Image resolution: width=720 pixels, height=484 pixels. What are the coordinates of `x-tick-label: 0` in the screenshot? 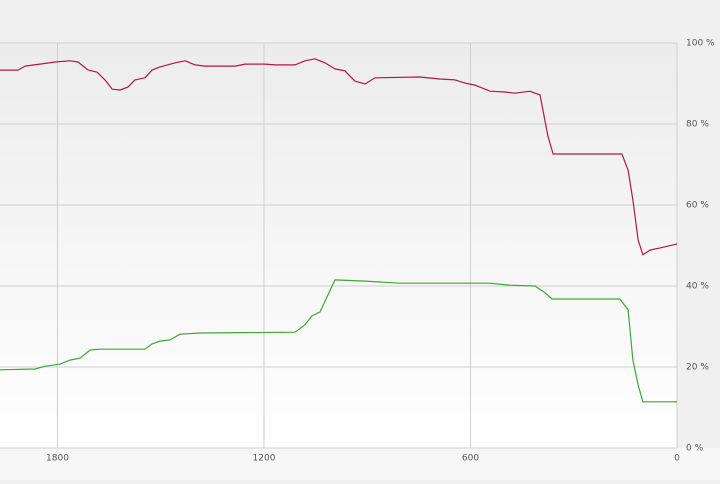 It's located at (677, 459).